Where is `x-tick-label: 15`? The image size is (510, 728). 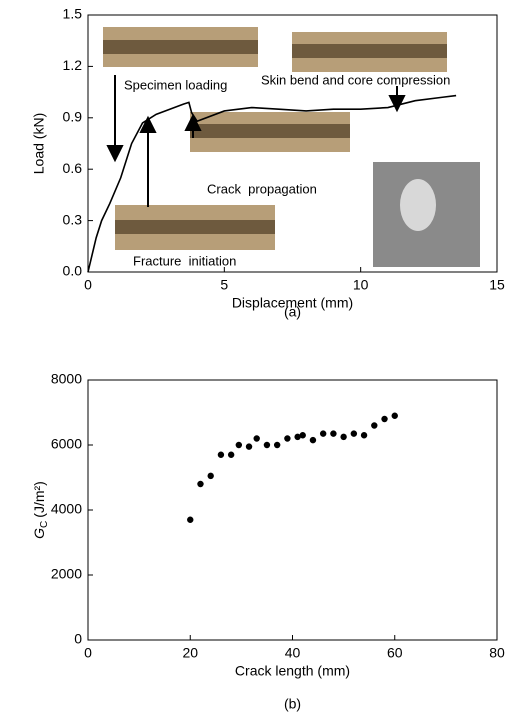 x-tick-label: 15 is located at coordinates (497, 285).